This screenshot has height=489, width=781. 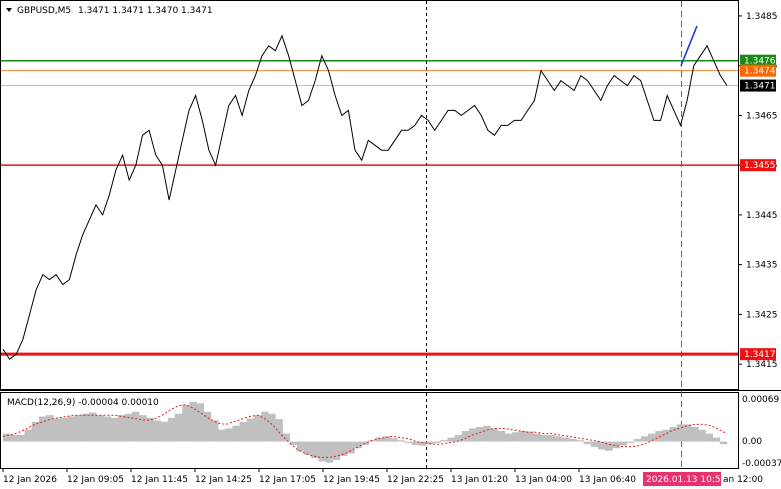 I want to click on time-axis-label: 12 Jan 09:05, so click(x=95, y=480).